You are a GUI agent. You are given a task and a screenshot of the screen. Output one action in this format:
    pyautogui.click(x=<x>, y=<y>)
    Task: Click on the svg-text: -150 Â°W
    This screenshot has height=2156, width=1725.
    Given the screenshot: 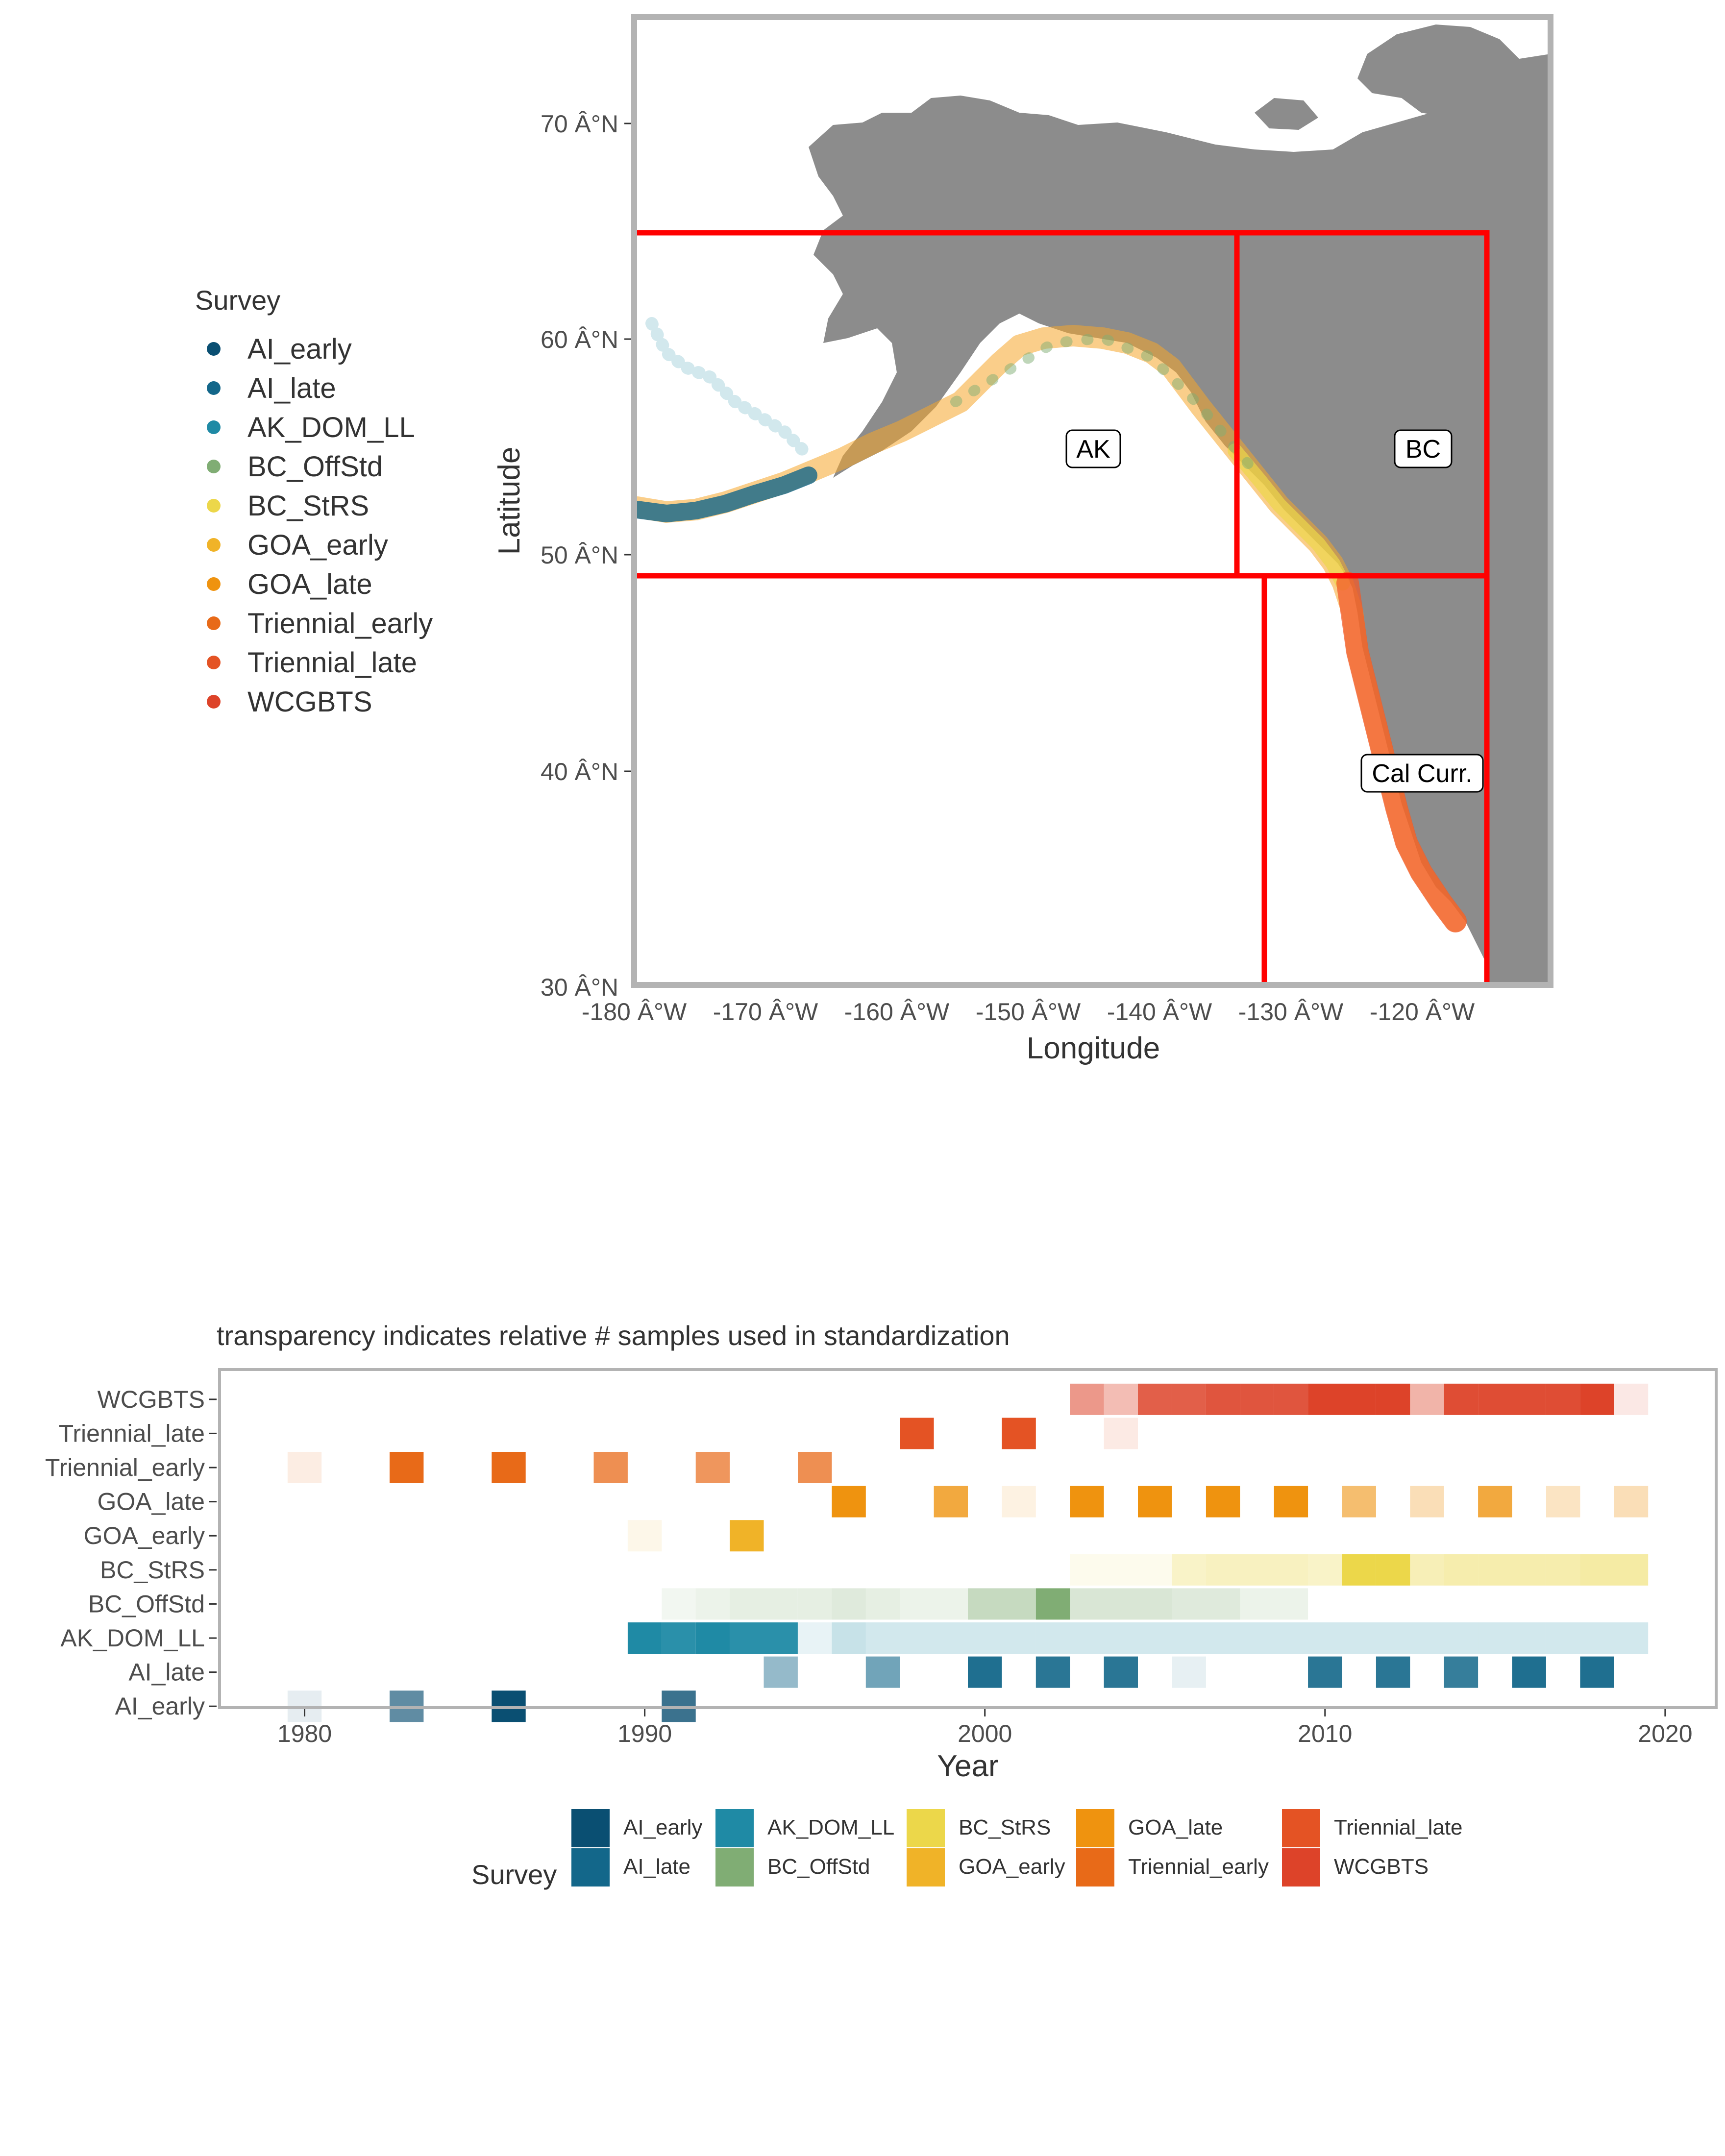 What is the action you would take?
    pyautogui.click(x=1028, y=1012)
    